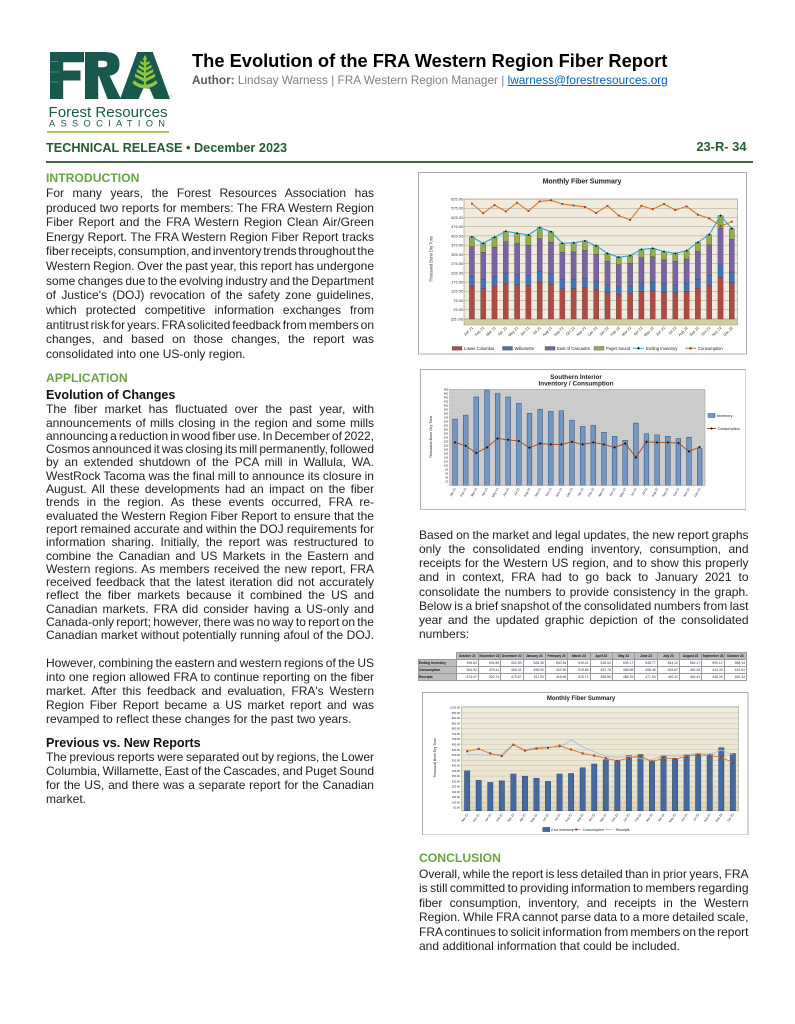 The width and height of the screenshot is (795, 1024). What do you see at coordinates (456, 734) in the screenshot?
I see `svg-text: 750.00` at bounding box center [456, 734].